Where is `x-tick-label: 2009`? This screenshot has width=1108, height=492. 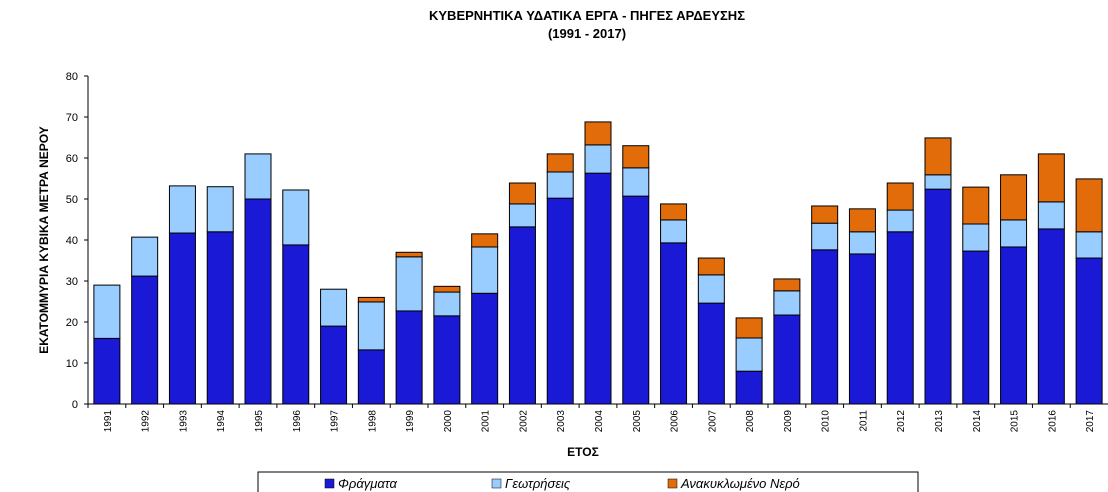
x-tick-label: 2009 is located at coordinates (788, 421).